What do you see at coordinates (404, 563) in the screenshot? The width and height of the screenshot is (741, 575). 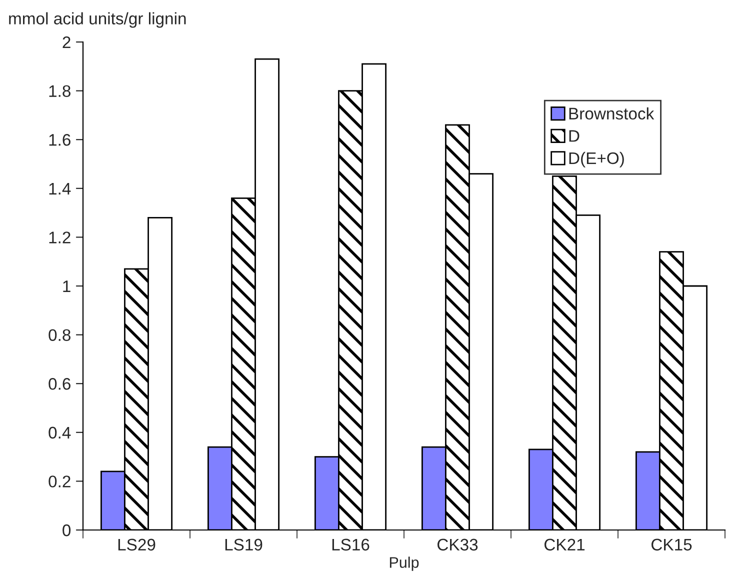 I see `x-axis-title: Pulp` at bounding box center [404, 563].